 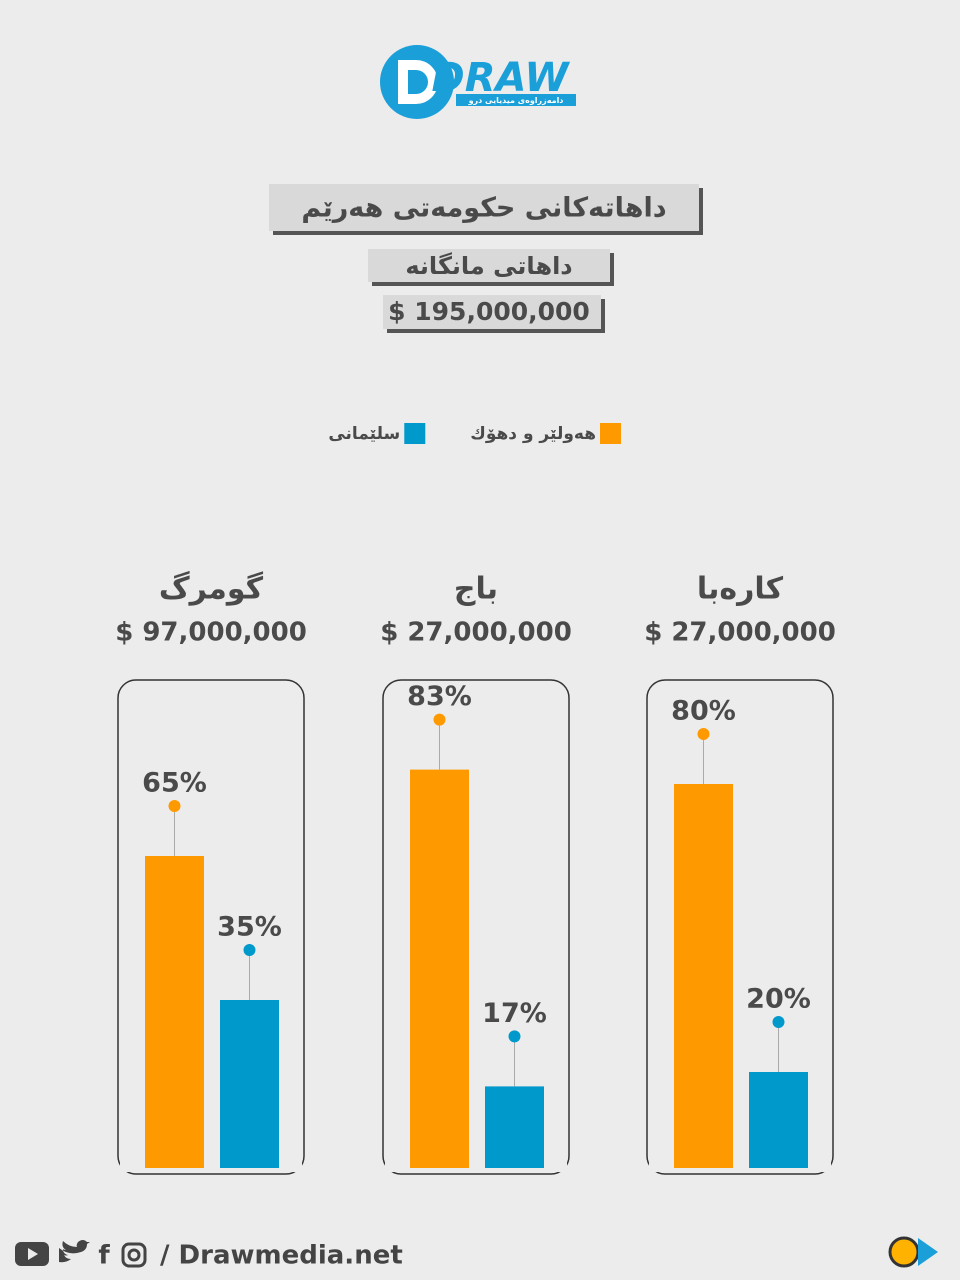 What do you see at coordinates (211, 633) in the screenshot?
I see `category-amount: $ 97,000,000` at bounding box center [211, 633].